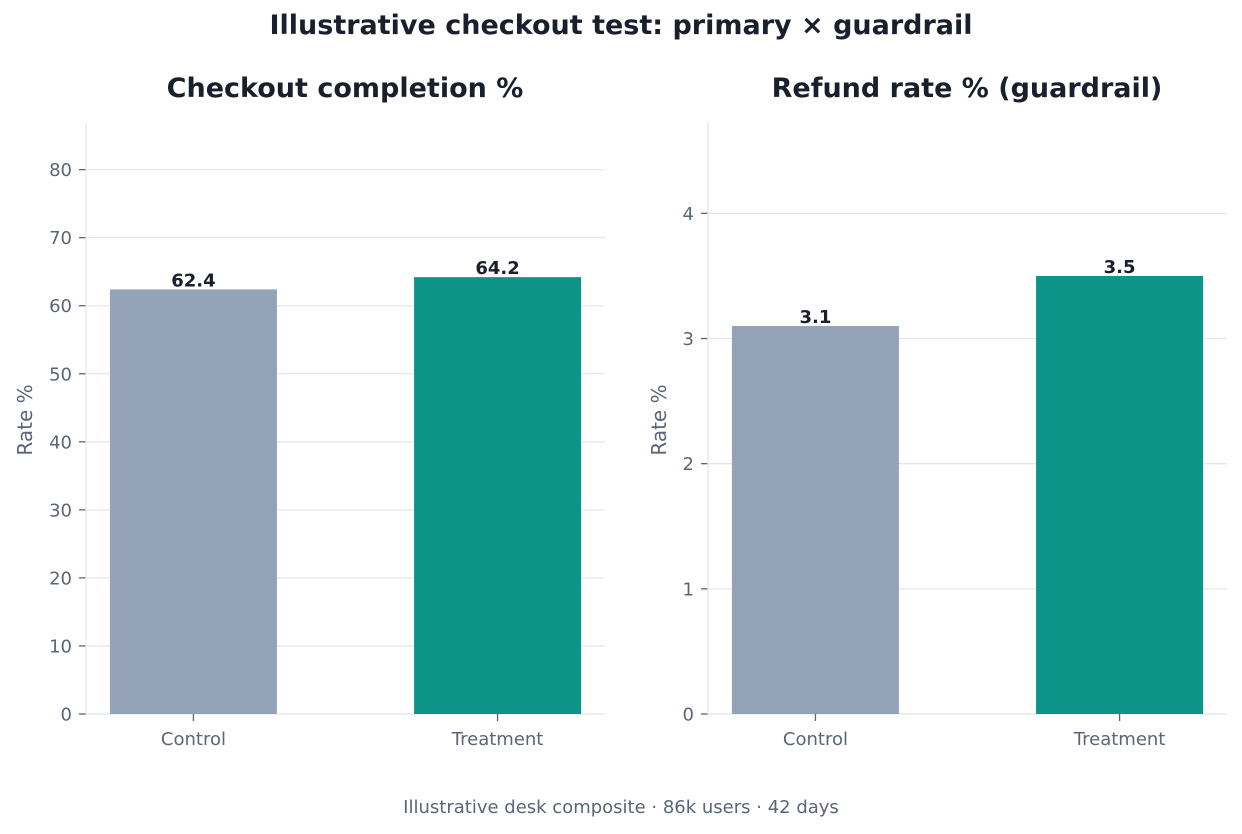 Image resolution: width=1242 pixels, height=834 pixels. What do you see at coordinates (967, 88) in the screenshot?
I see `panel-title: Refund rate % (guardrail)` at bounding box center [967, 88].